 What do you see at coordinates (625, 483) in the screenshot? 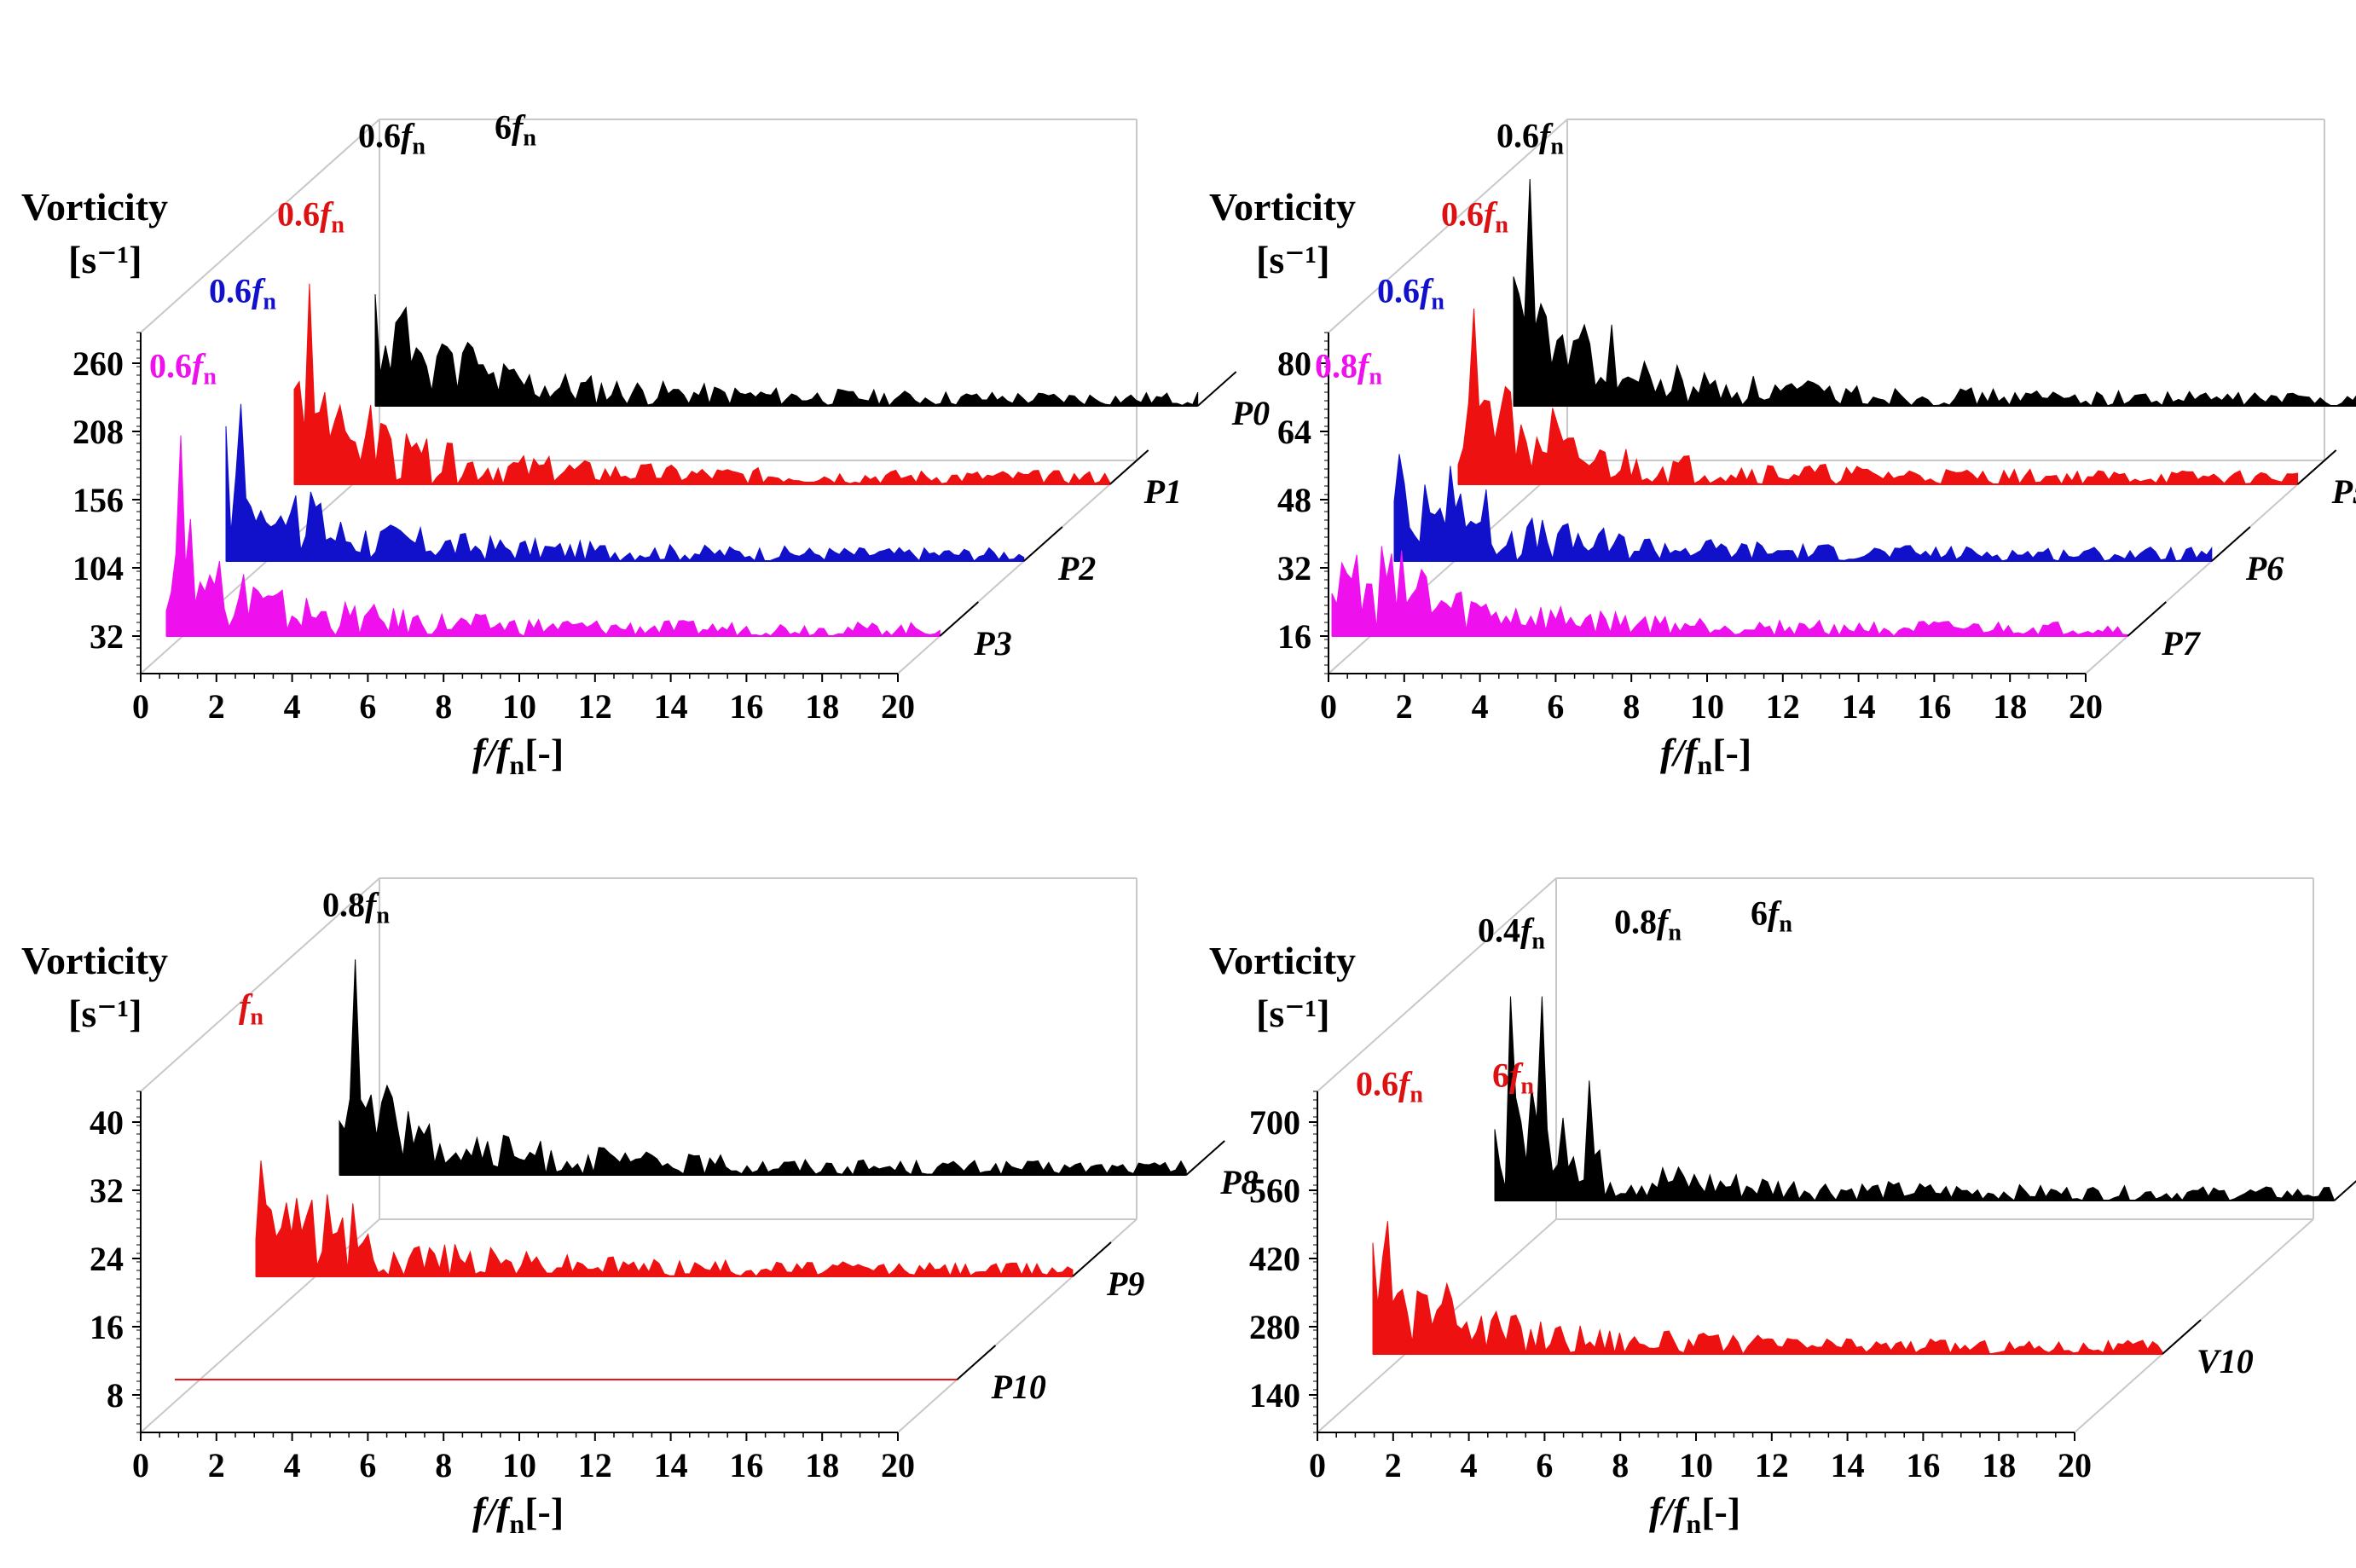
I see `series-P2-area` at bounding box center [625, 483].